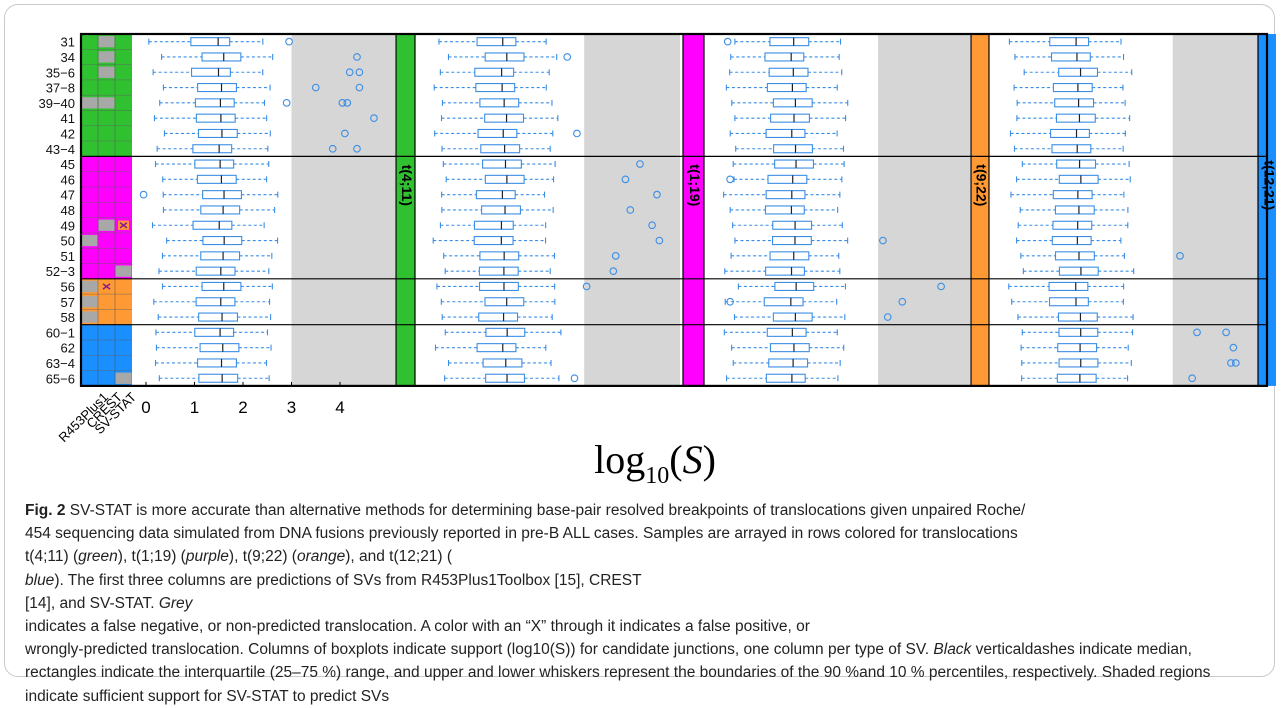 This screenshot has width=1281, height=708. I want to click on caption-label: Fig. 2, so click(45, 510).